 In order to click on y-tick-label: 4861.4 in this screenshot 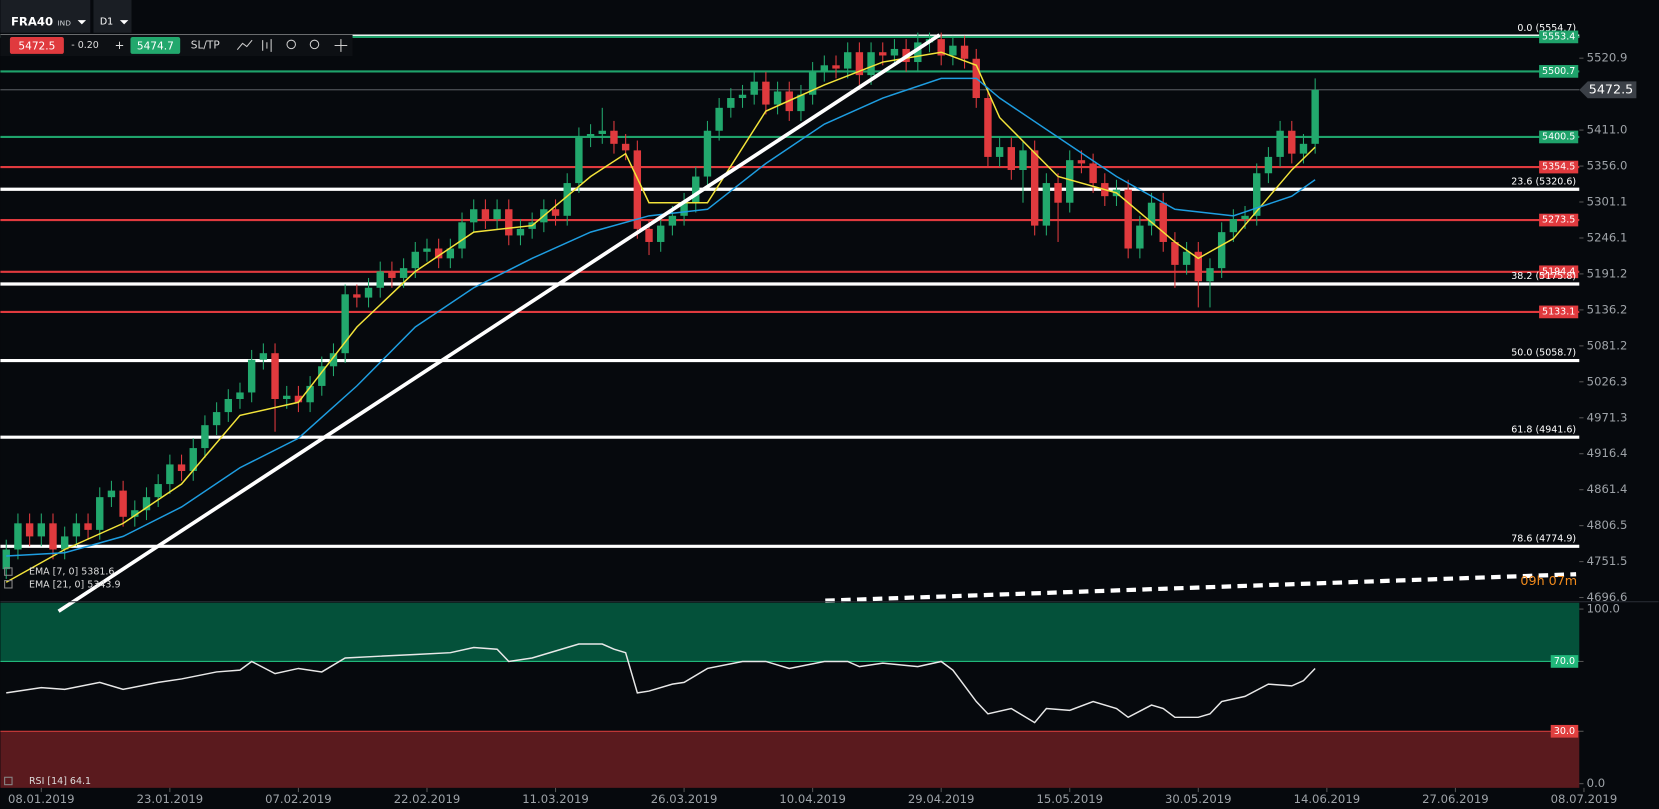, I will do `click(1607, 489)`.